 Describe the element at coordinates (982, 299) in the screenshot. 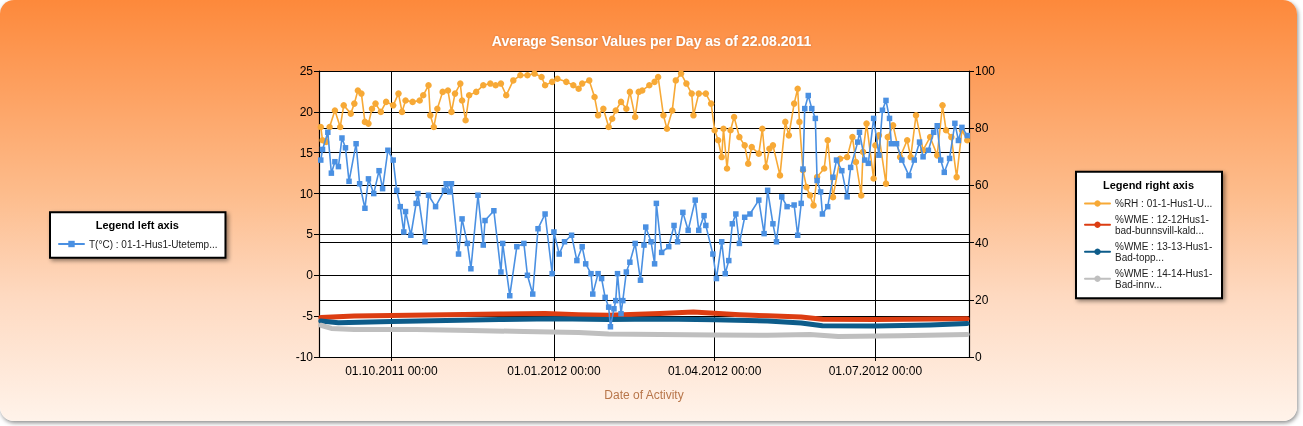

I see `y2-tick-label: 20` at that location.